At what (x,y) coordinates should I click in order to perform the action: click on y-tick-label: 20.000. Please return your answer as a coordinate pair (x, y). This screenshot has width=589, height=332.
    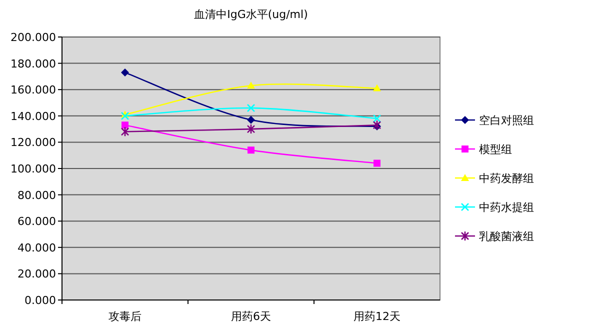
    Looking at the image, I should click on (37, 274).